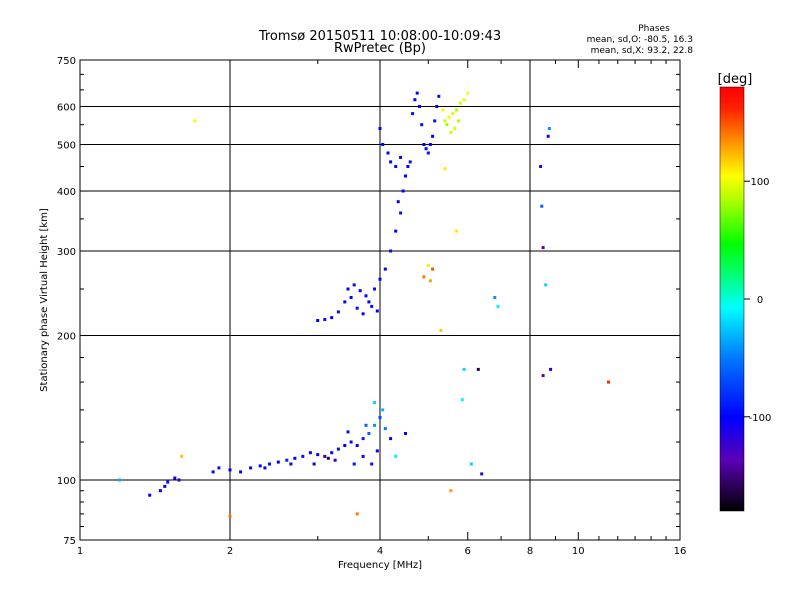 Image resolution: width=800 pixels, height=604 pixels. Describe the element at coordinates (732, 299) in the screenshot. I see `colorbar` at that location.